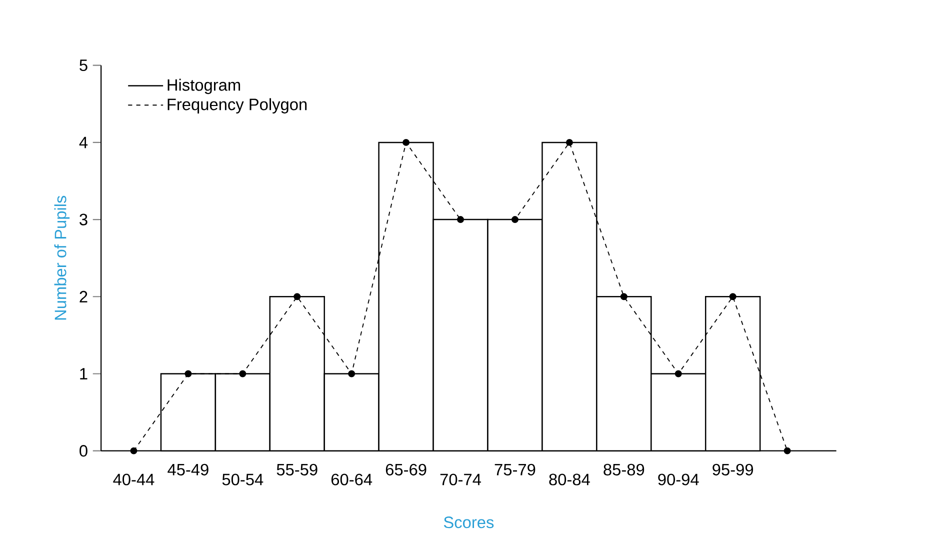  What do you see at coordinates (297, 470) in the screenshot?
I see `x-tick-label: 55-59` at bounding box center [297, 470].